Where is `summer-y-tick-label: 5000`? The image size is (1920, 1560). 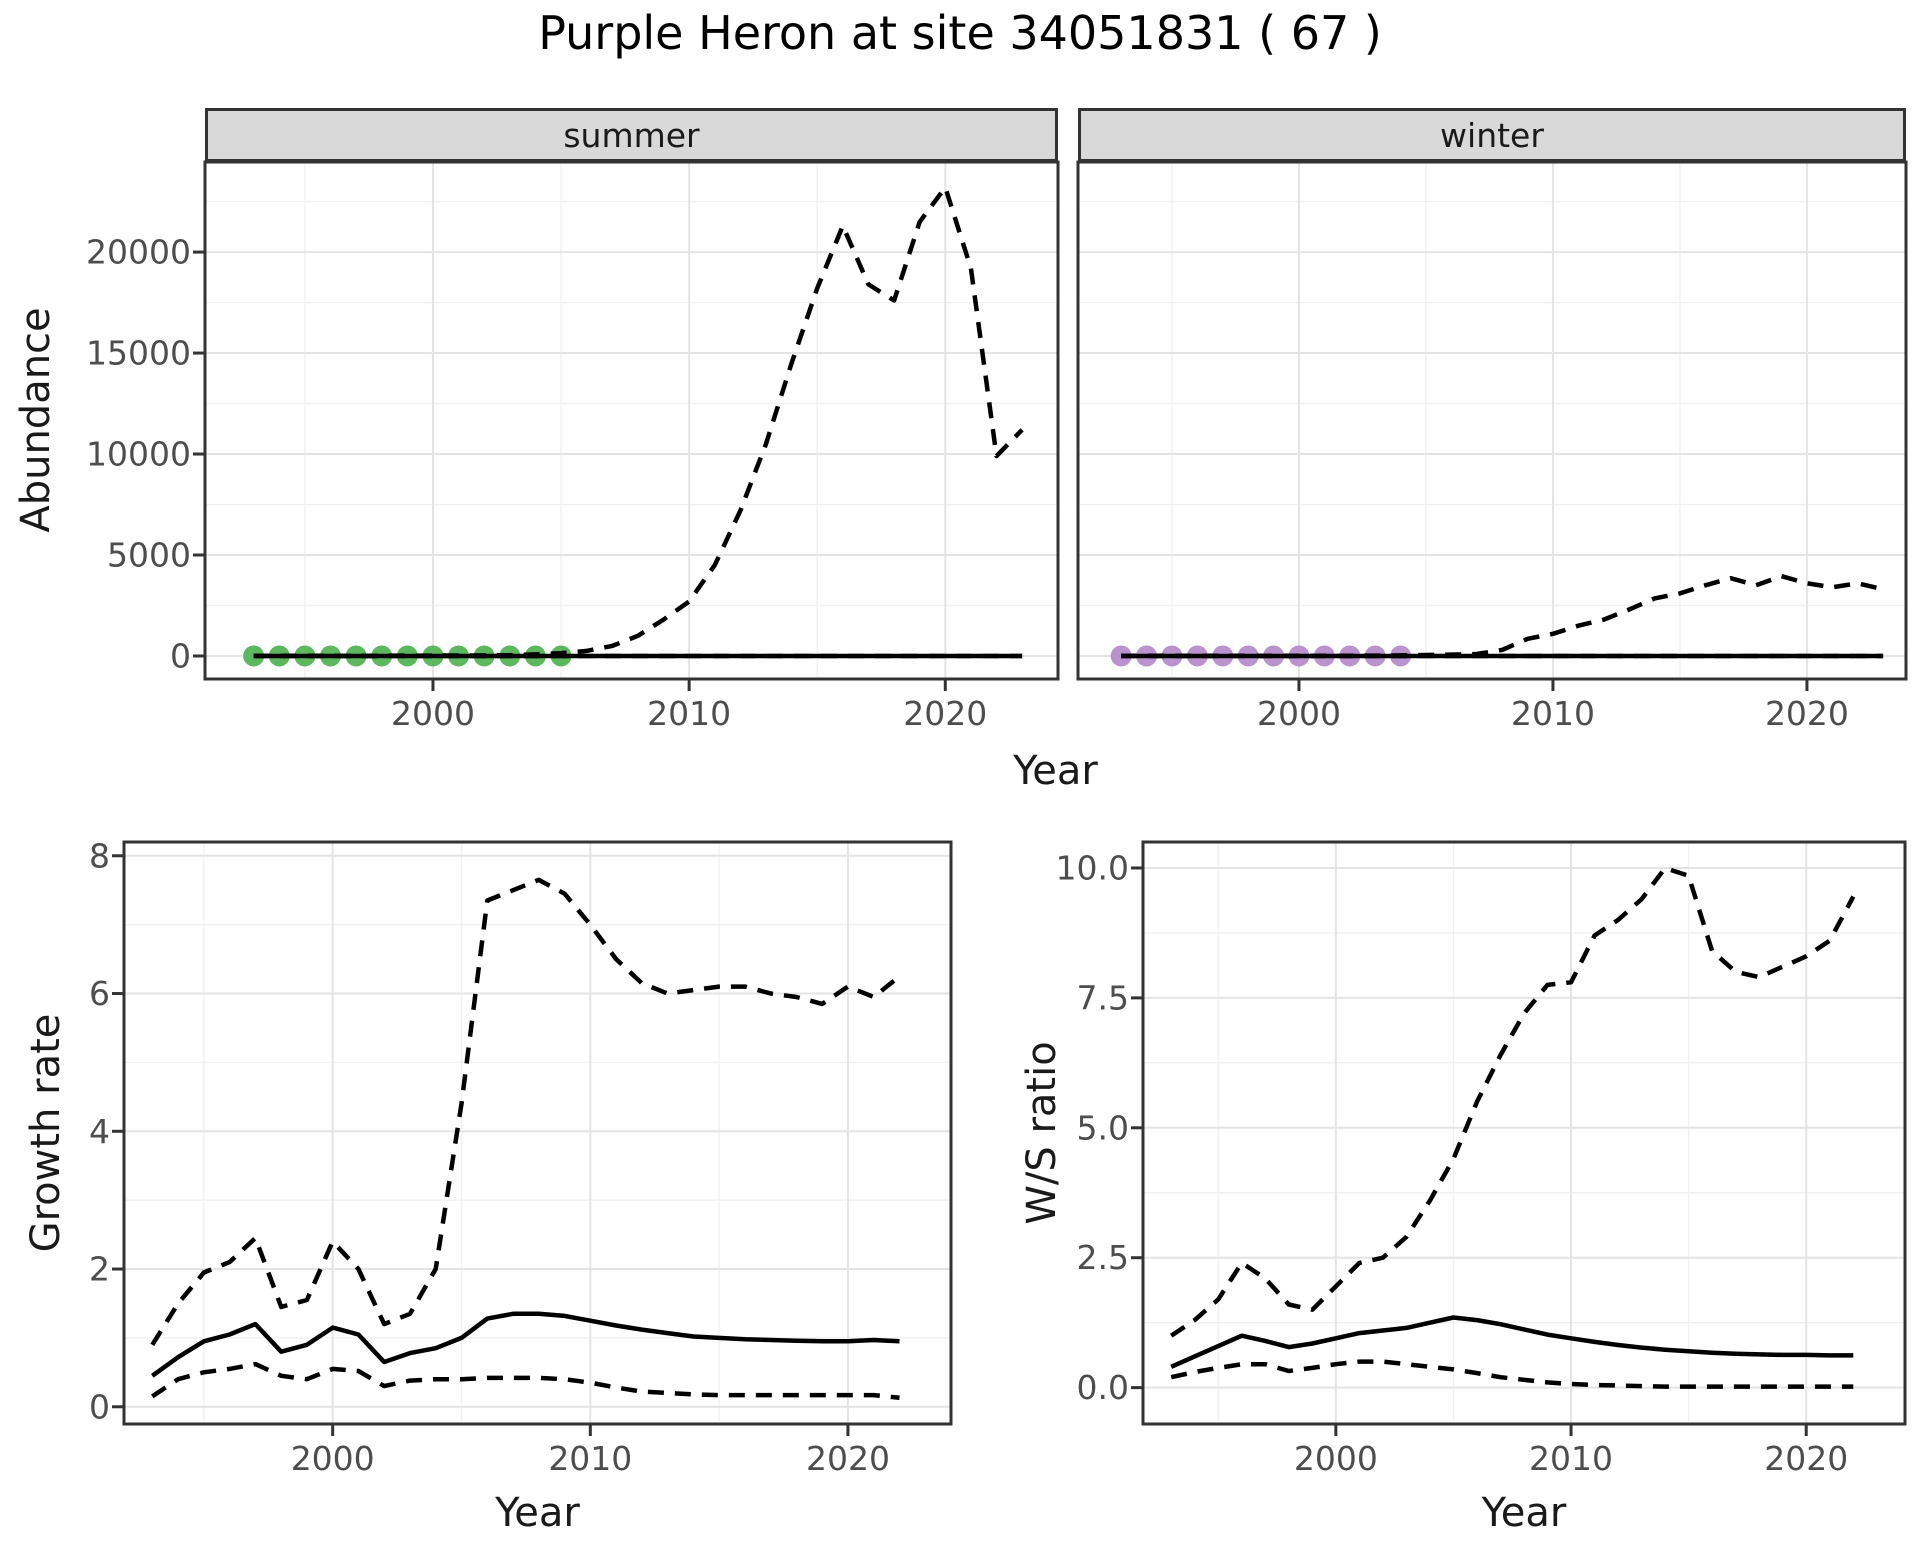
summer-y-tick-label: 5000 is located at coordinates (149, 555).